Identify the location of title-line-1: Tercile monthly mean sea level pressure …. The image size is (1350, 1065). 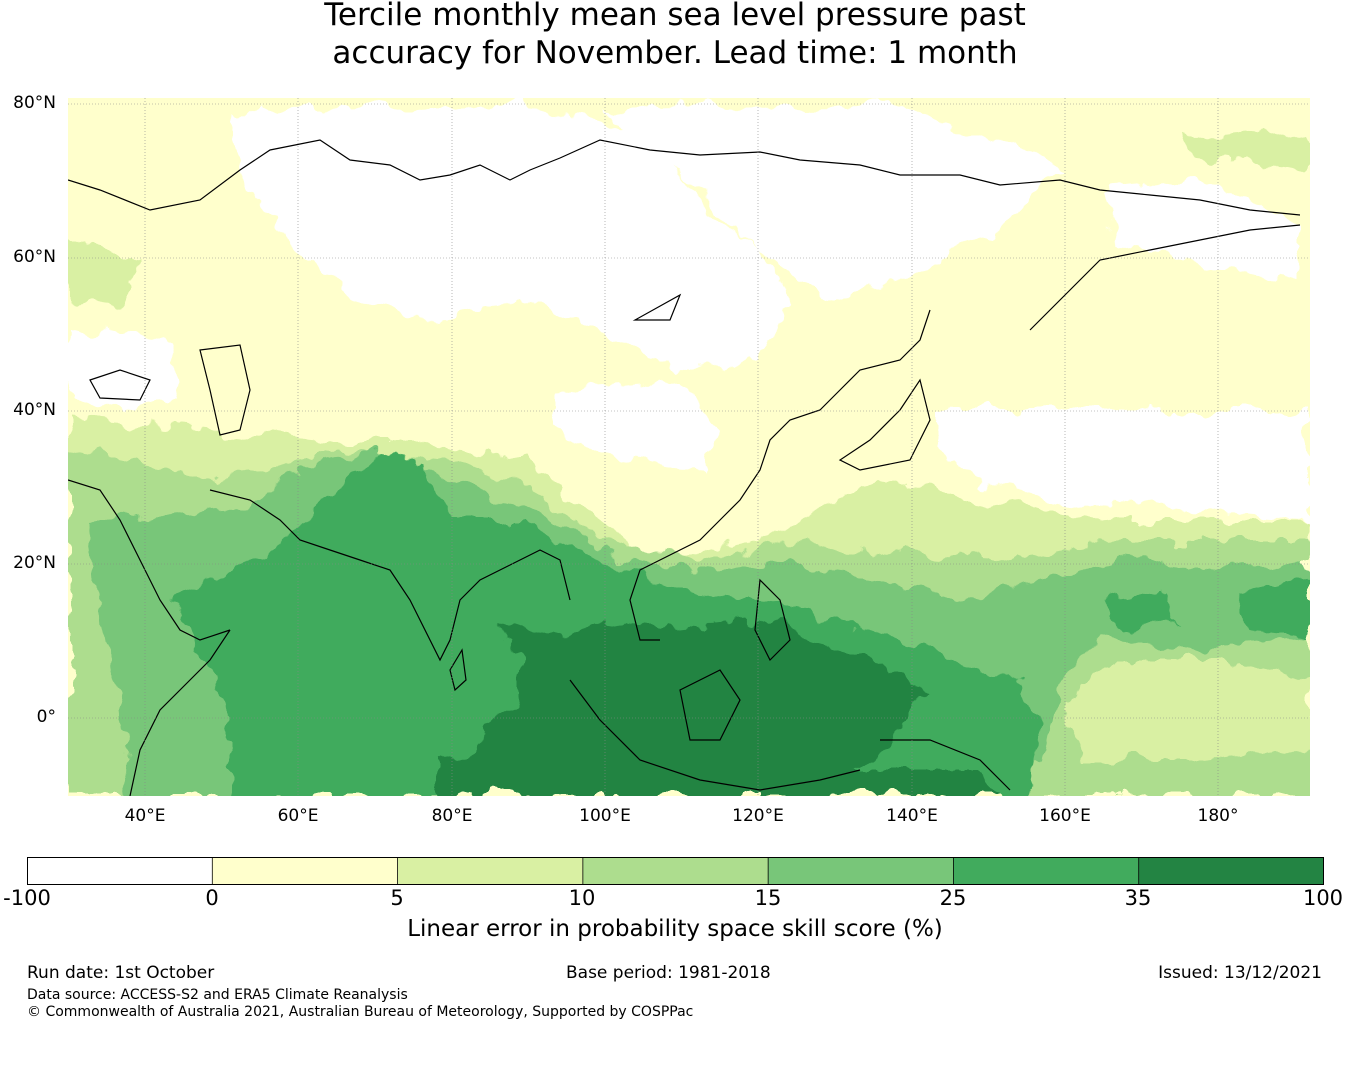
(675, 16).